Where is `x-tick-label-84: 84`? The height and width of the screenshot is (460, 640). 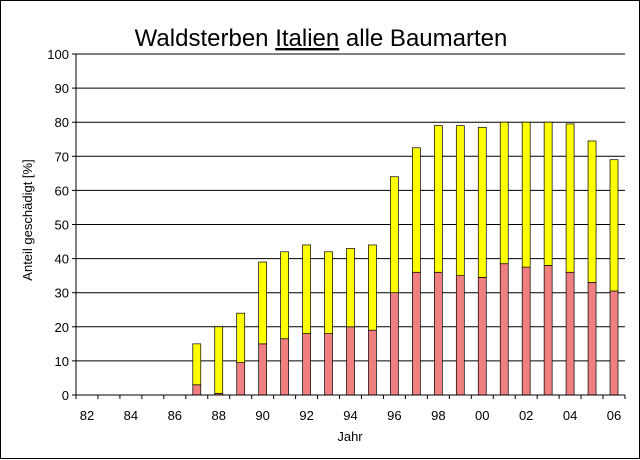 x-tick-label-84: 84 is located at coordinates (131, 415).